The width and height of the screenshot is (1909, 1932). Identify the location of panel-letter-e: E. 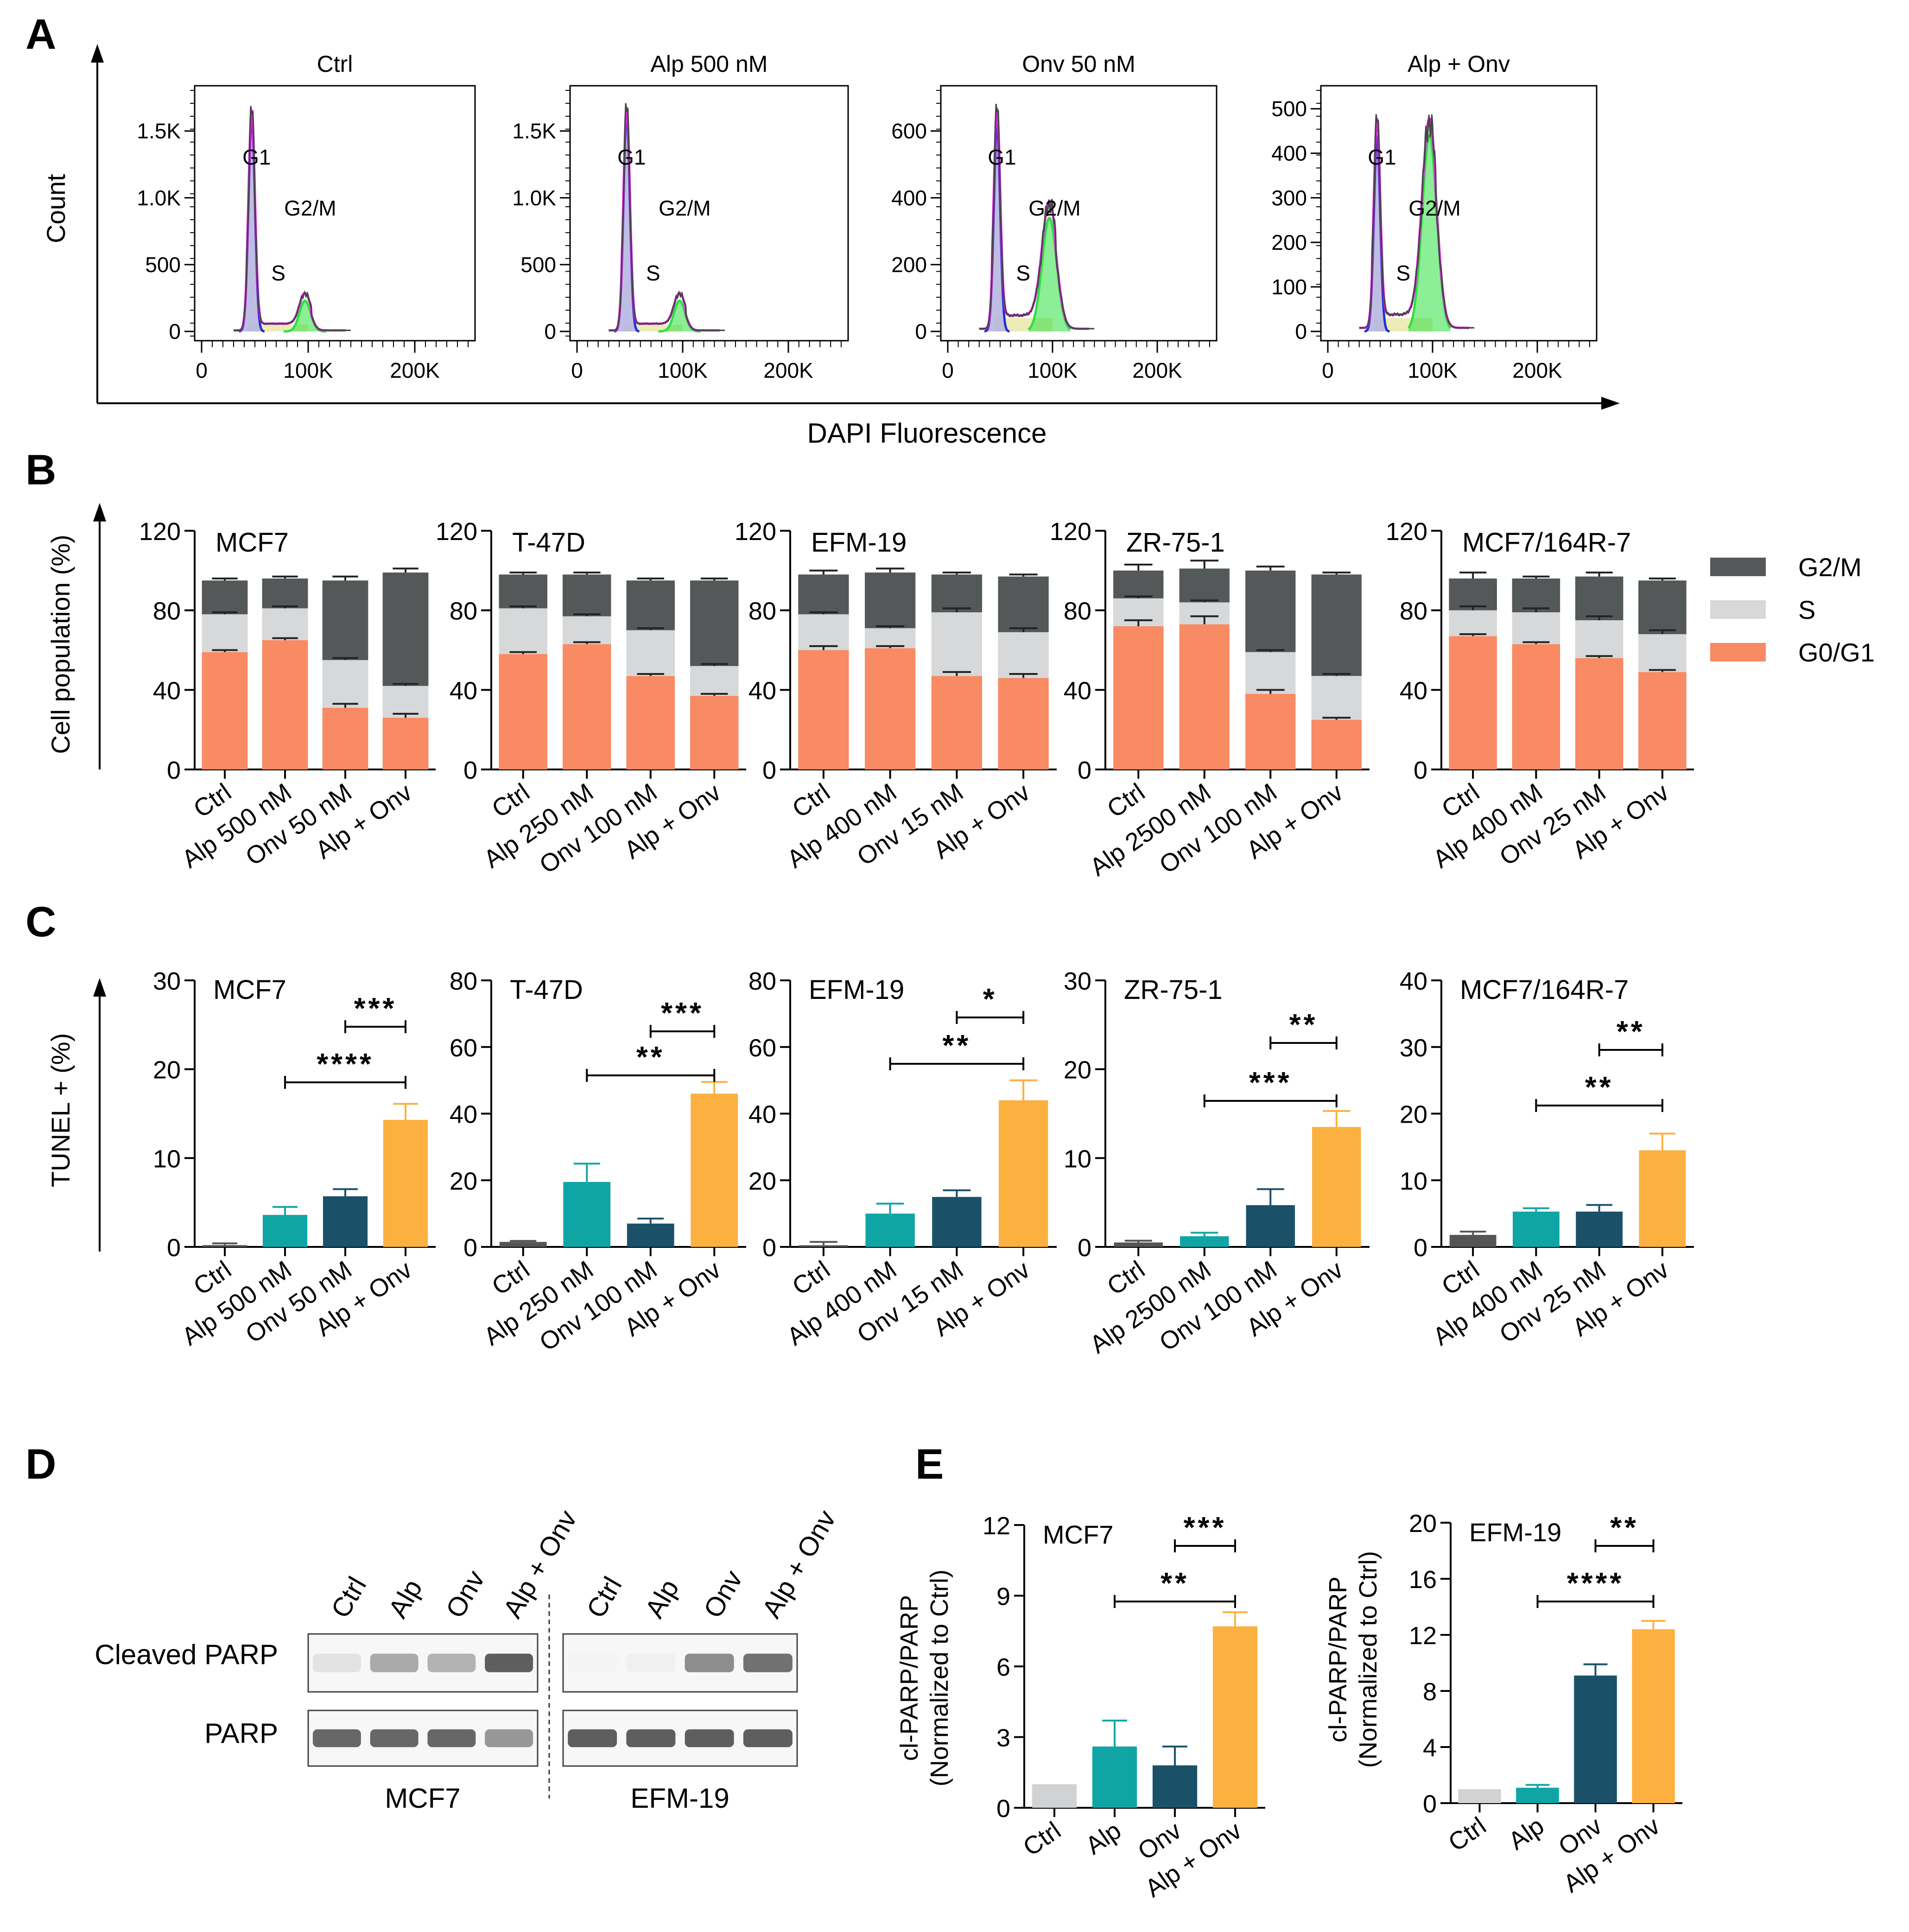
(929, 1464).